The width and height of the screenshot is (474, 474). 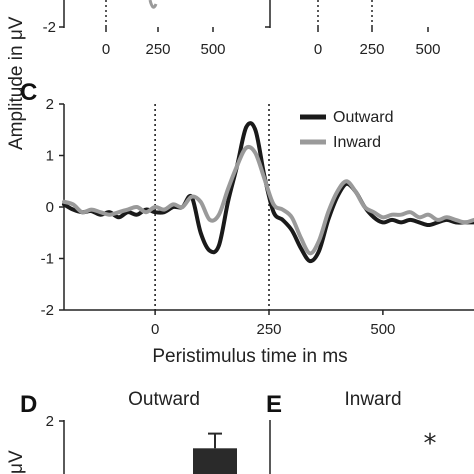 I want to click on panel-c-y-tick-label: -2, so click(x=47, y=310).